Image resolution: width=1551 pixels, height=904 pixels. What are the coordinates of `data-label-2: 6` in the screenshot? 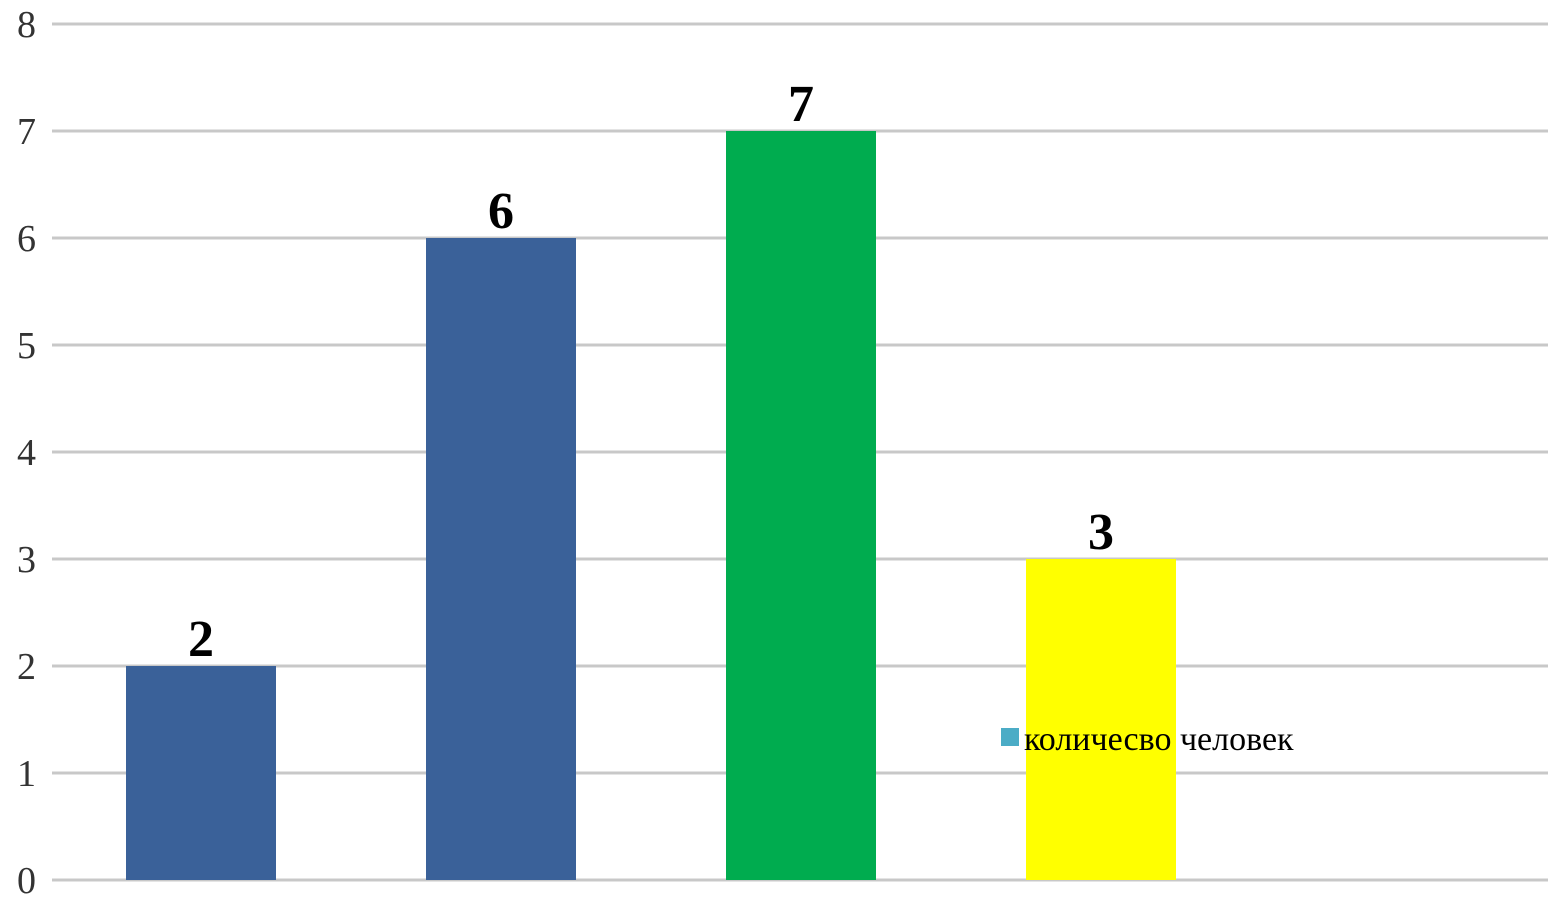 It's located at (501, 211).